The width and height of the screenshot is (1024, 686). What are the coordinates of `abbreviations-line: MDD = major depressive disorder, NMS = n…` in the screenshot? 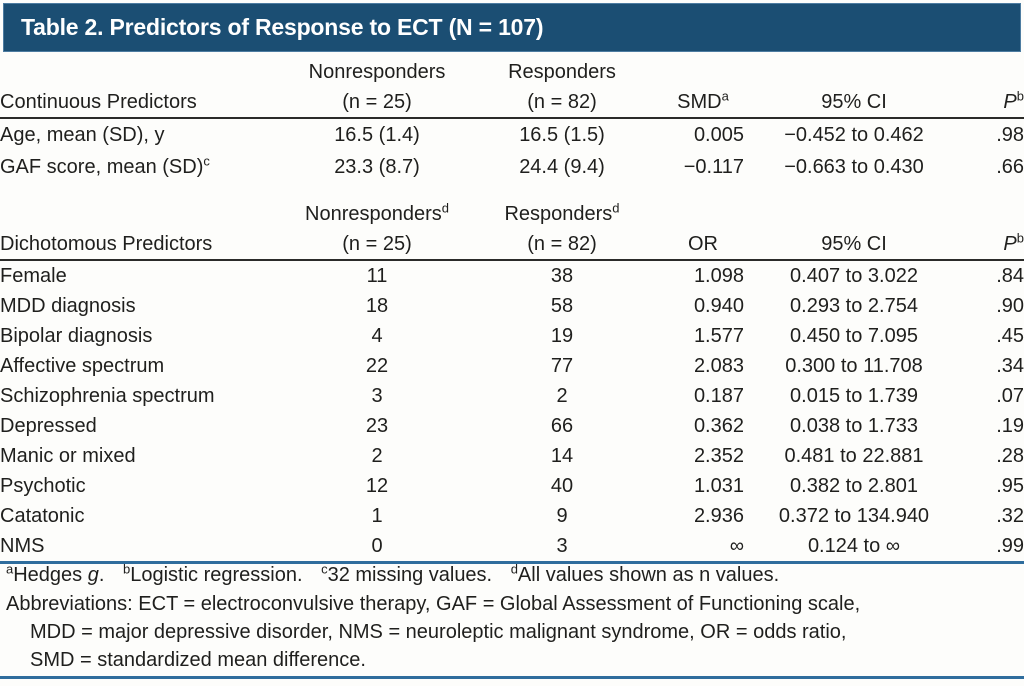 It's located at (438, 632).